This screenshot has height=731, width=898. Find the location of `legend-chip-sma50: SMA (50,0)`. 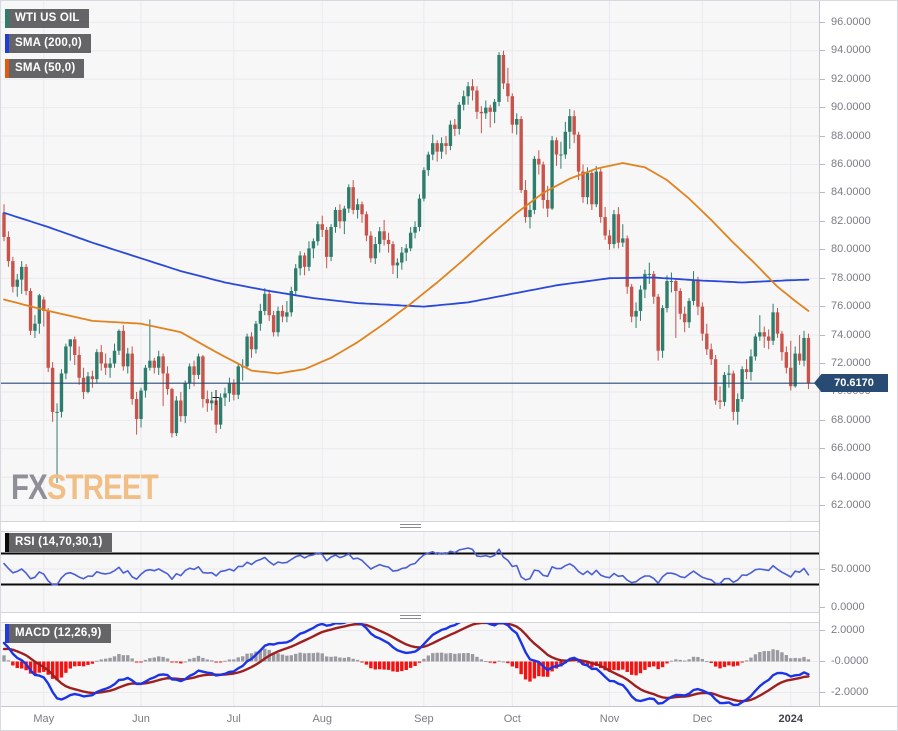

legend-chip-sma50: SMA (50,0) is located at coordinates (45, 68).